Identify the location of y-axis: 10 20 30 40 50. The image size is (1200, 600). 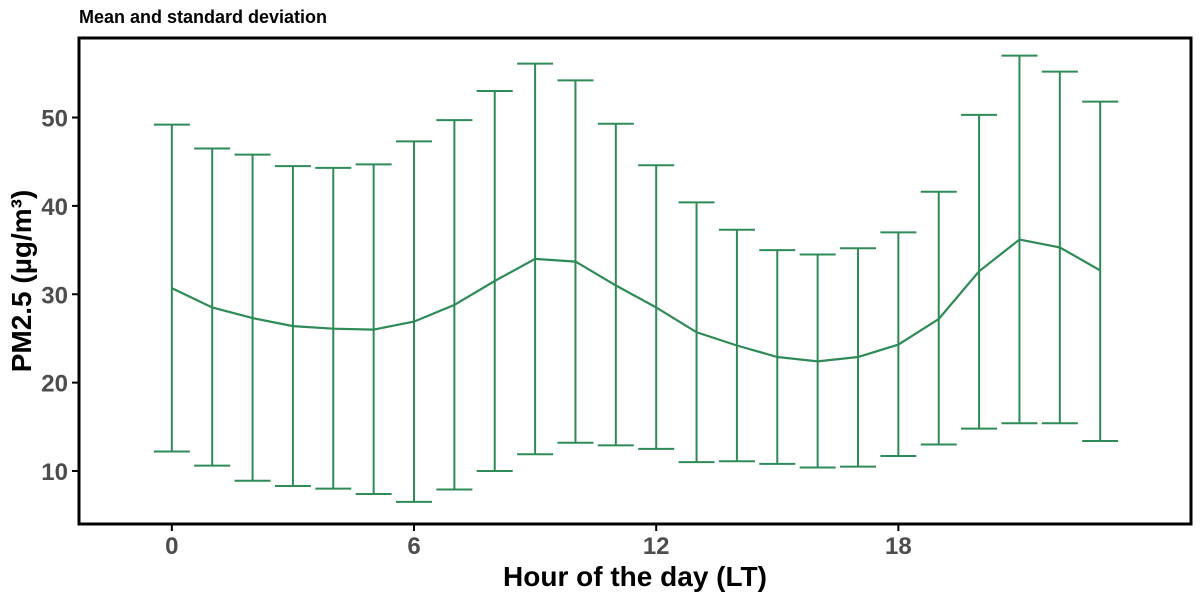
(60, 296).